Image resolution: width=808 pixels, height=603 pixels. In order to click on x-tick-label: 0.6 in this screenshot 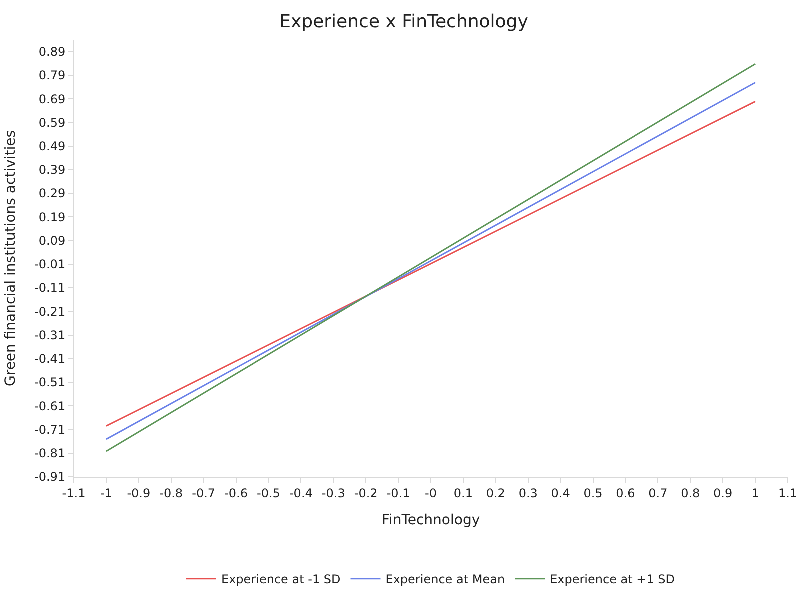, I will do `click(626, 493)`.